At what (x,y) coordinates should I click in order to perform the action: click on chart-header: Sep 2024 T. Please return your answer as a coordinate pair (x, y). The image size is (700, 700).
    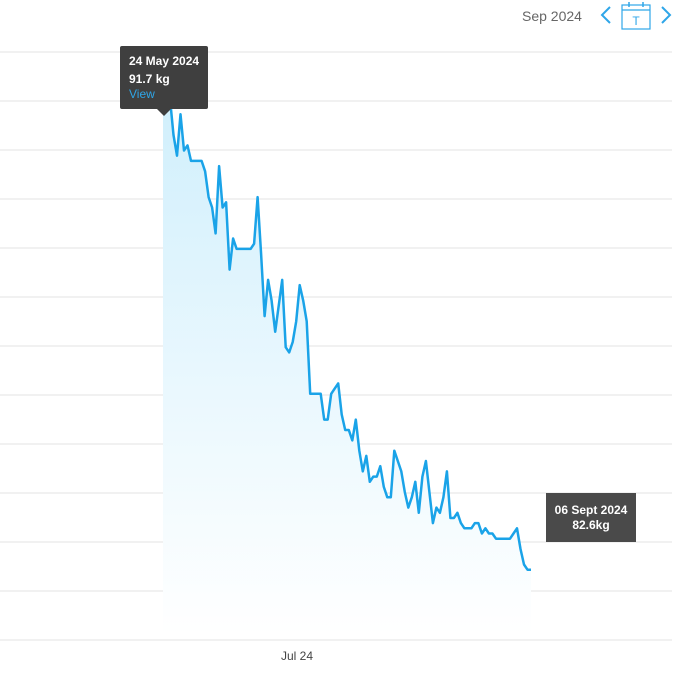
    Looking at the image, I should click on (350, 18).